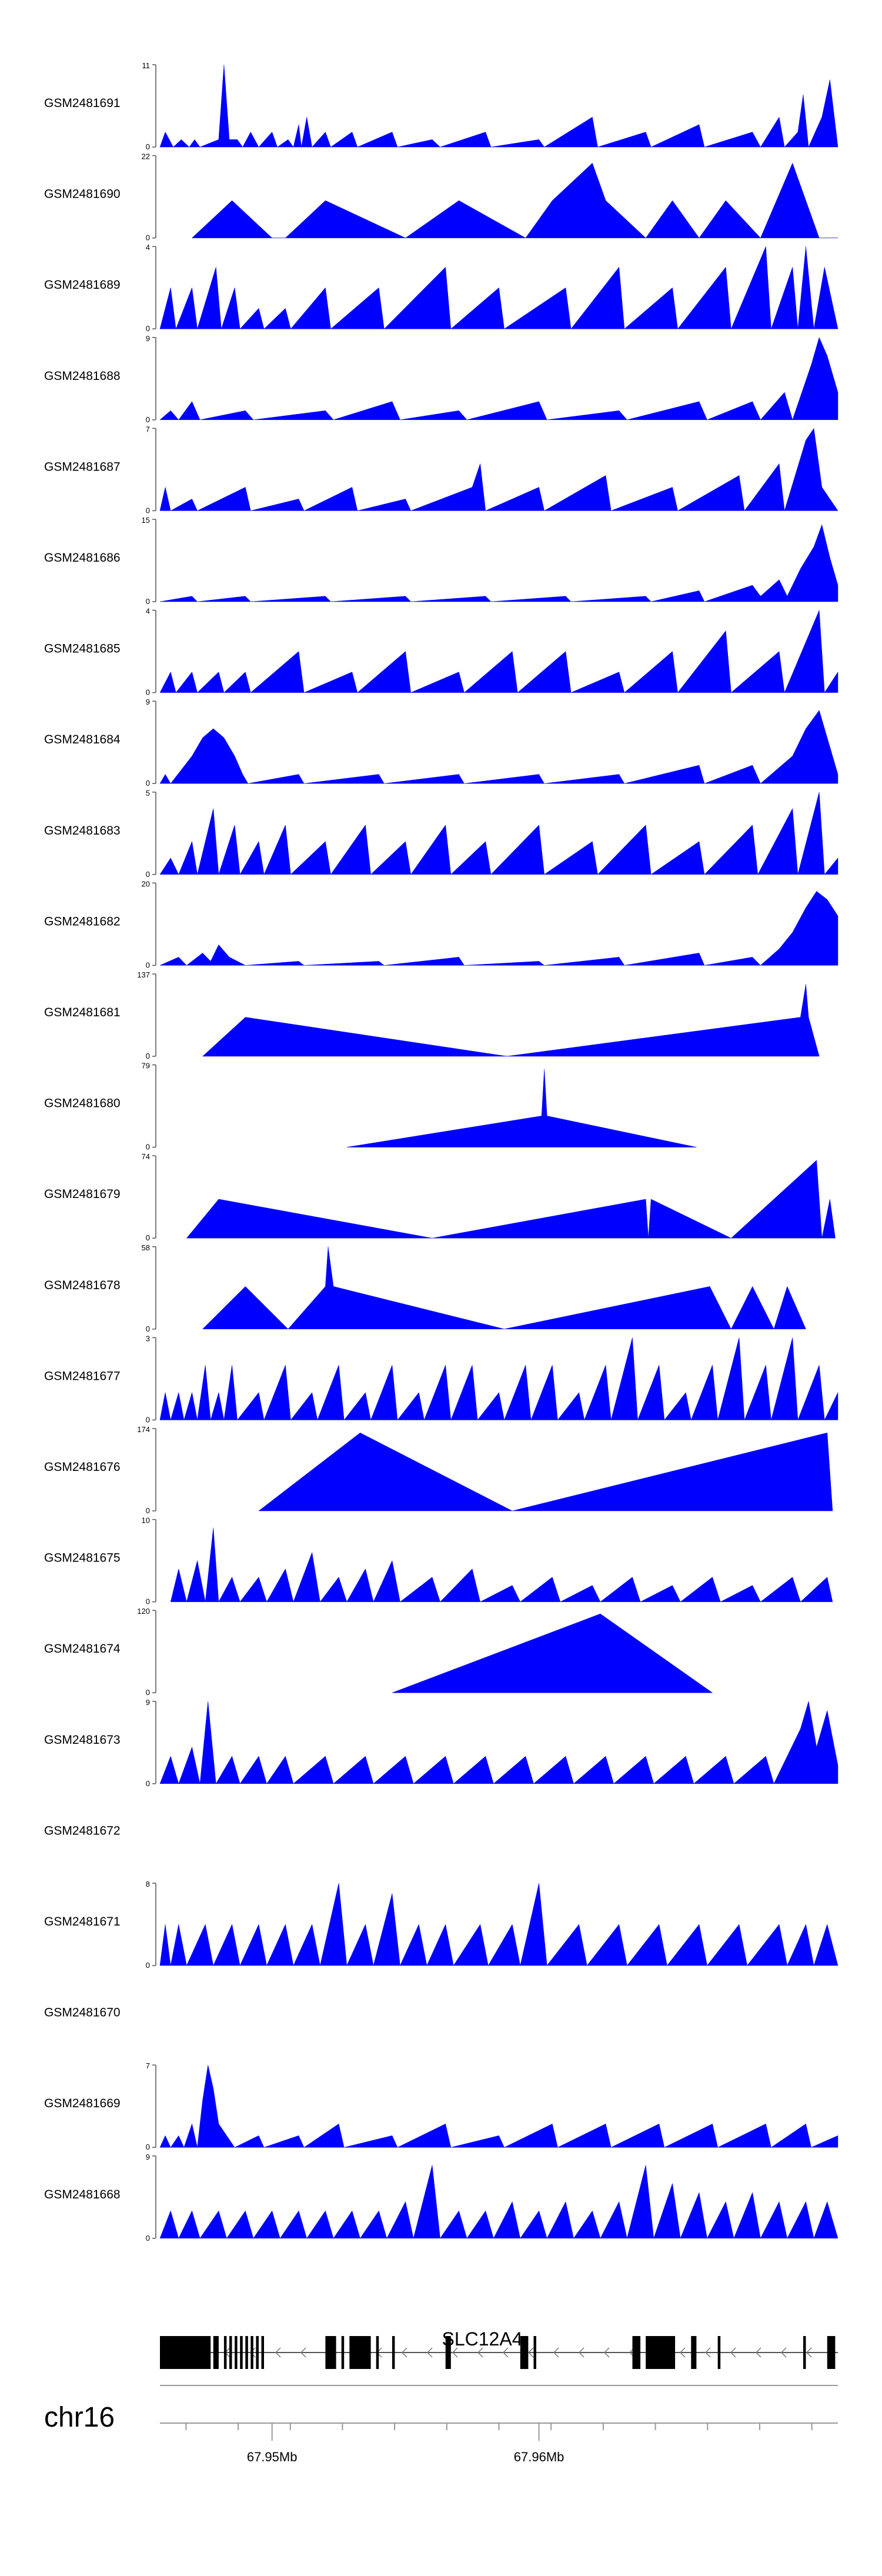 The width and height of the screenshot is (882, 2576). Describe the element at coordinates (82, 1740) in the screenshot. I see `track-label: GSM2481673` at that location.